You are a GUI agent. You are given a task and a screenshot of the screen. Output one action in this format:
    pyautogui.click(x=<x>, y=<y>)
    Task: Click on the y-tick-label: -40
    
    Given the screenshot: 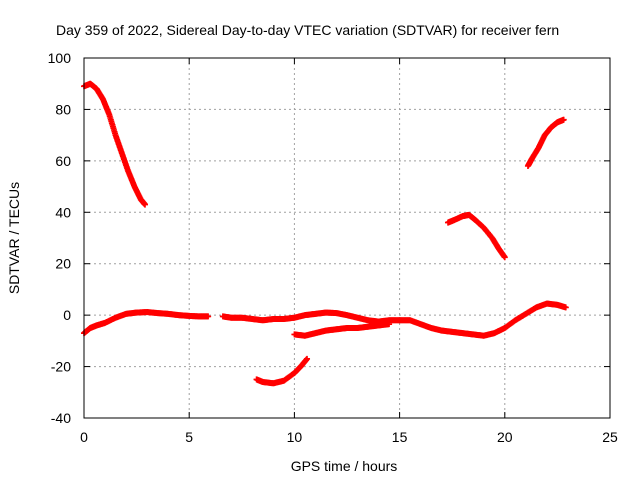 What is the action you would take?
    pyautogui.click(x=61, y=418)
    